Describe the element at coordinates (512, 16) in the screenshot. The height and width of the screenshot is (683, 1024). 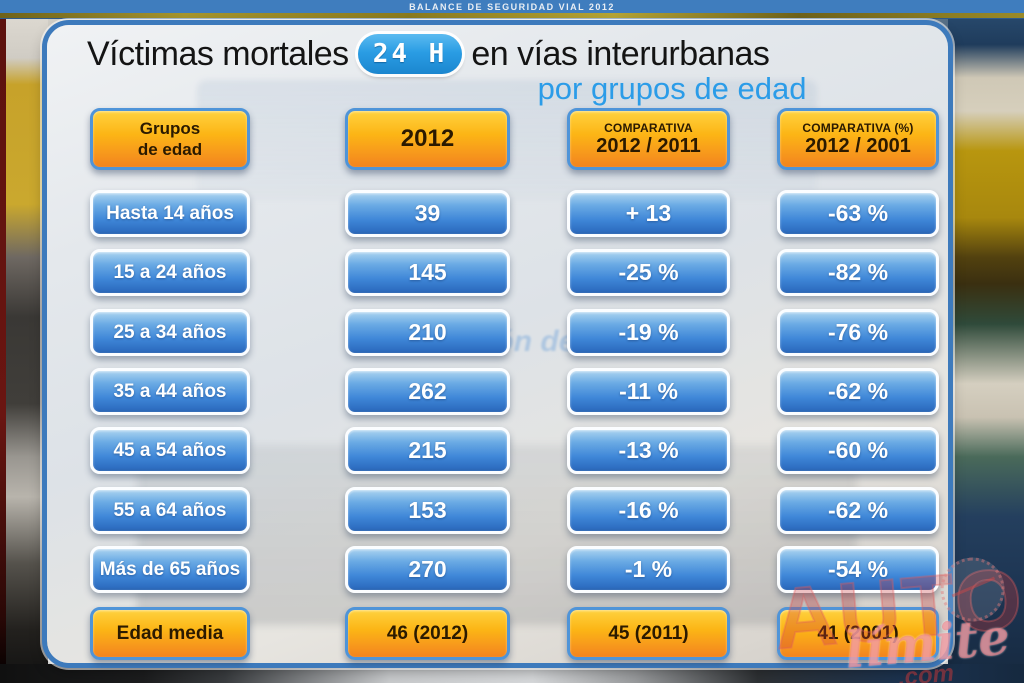
I see `gold-strip` at that location.